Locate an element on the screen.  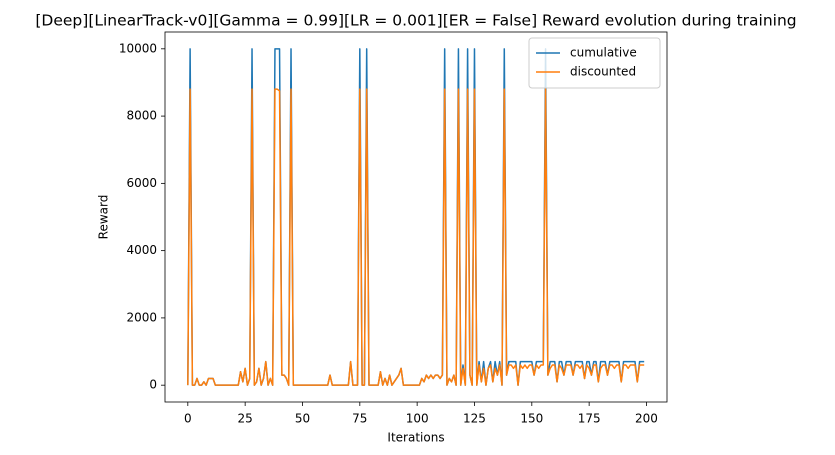
x-tick-label: 50 is located at coordinates (302, 419).